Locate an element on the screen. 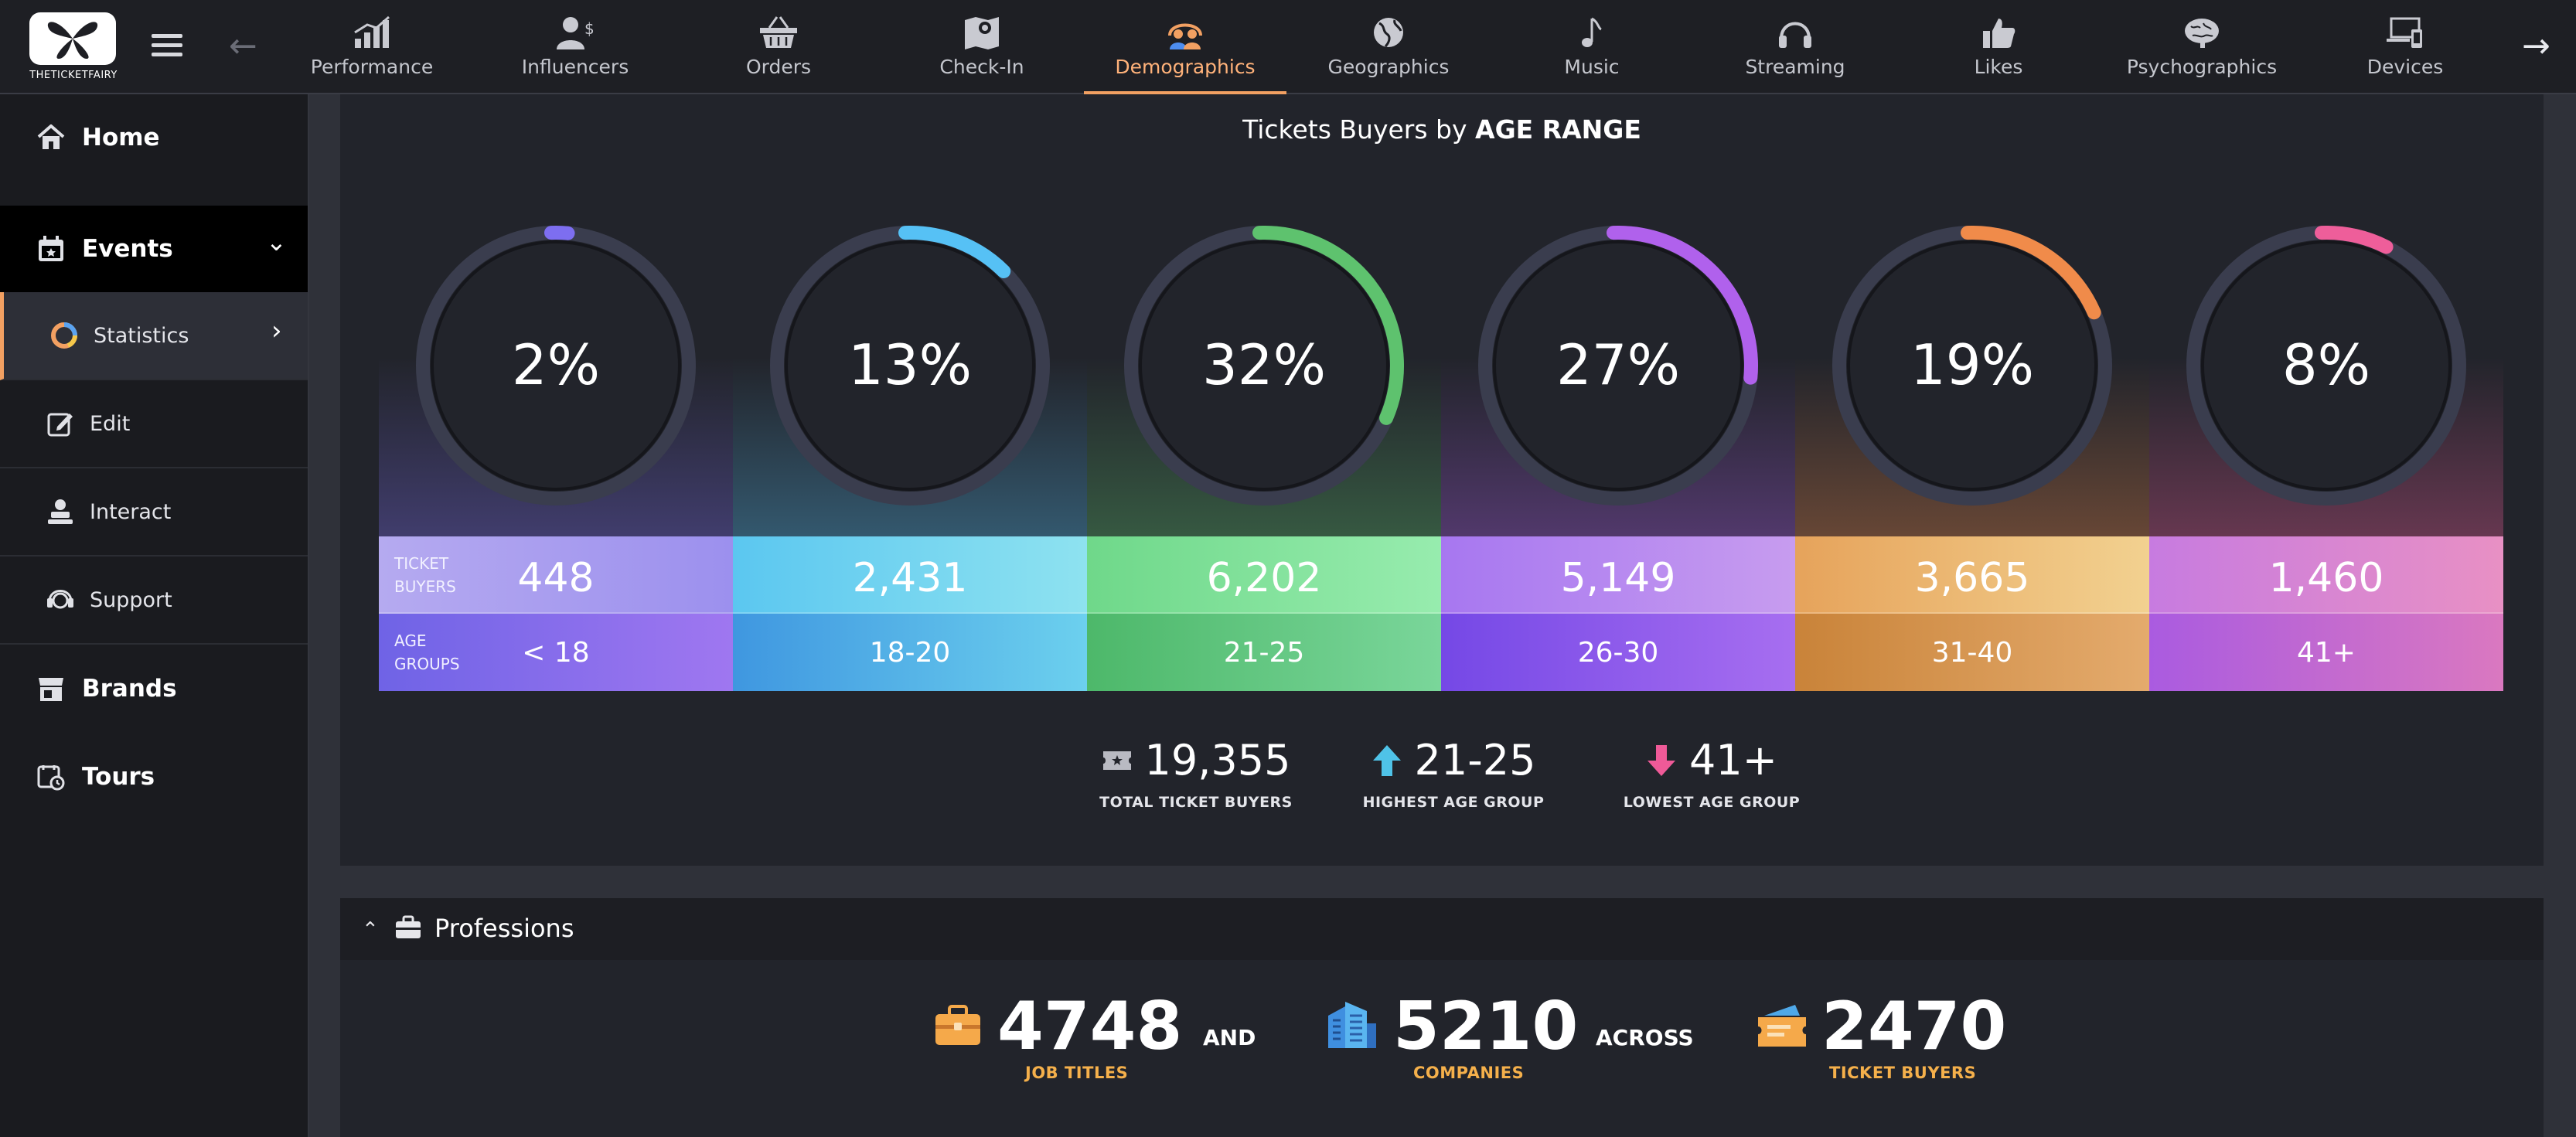  ticket-buyers-cell: 2,431 is located at coordinates (910, 575).